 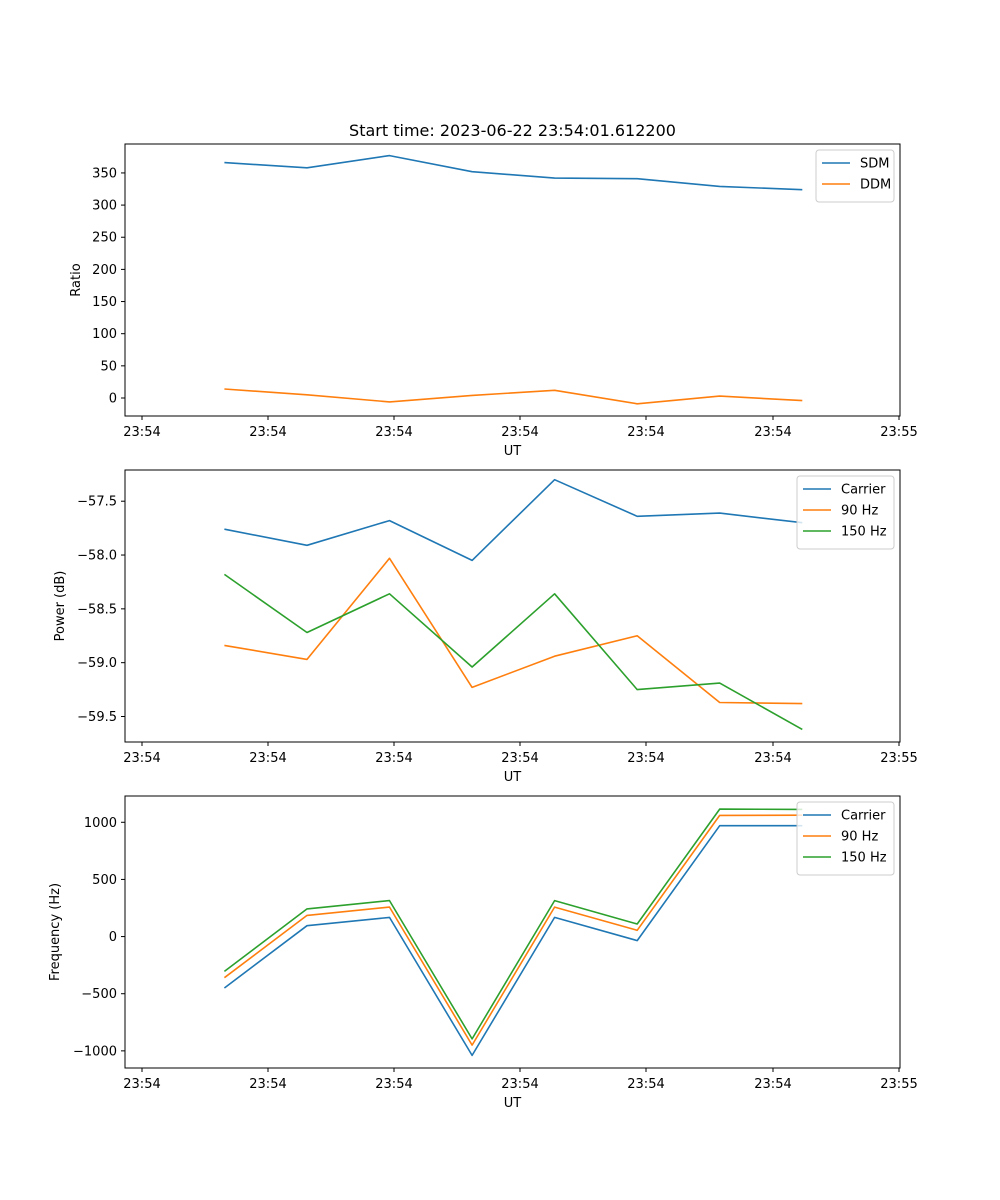 I want to click on y-tick-label: 200, so click(x=104, y=270).